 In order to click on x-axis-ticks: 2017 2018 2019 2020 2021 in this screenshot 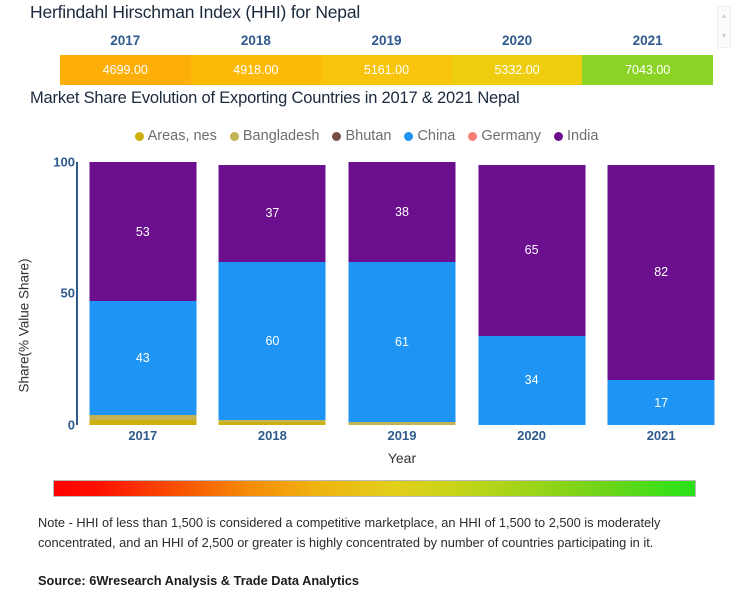, I will do `click(402, 435)`.